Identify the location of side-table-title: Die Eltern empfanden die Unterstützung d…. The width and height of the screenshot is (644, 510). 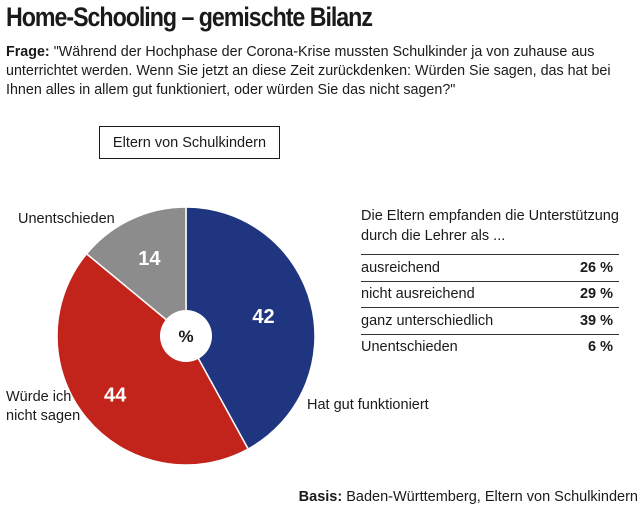
(490, 226).